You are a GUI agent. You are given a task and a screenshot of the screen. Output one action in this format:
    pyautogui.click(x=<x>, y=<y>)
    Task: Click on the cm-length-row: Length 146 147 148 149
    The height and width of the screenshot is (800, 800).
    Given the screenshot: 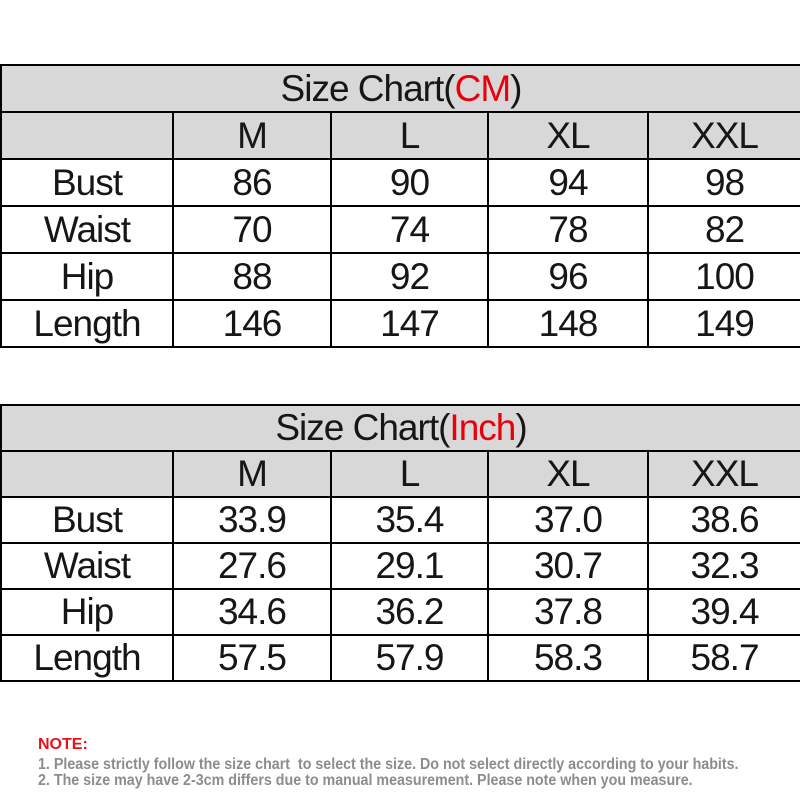 What is the action you would take?
    pyautogui.click(x=400, y=323)
    